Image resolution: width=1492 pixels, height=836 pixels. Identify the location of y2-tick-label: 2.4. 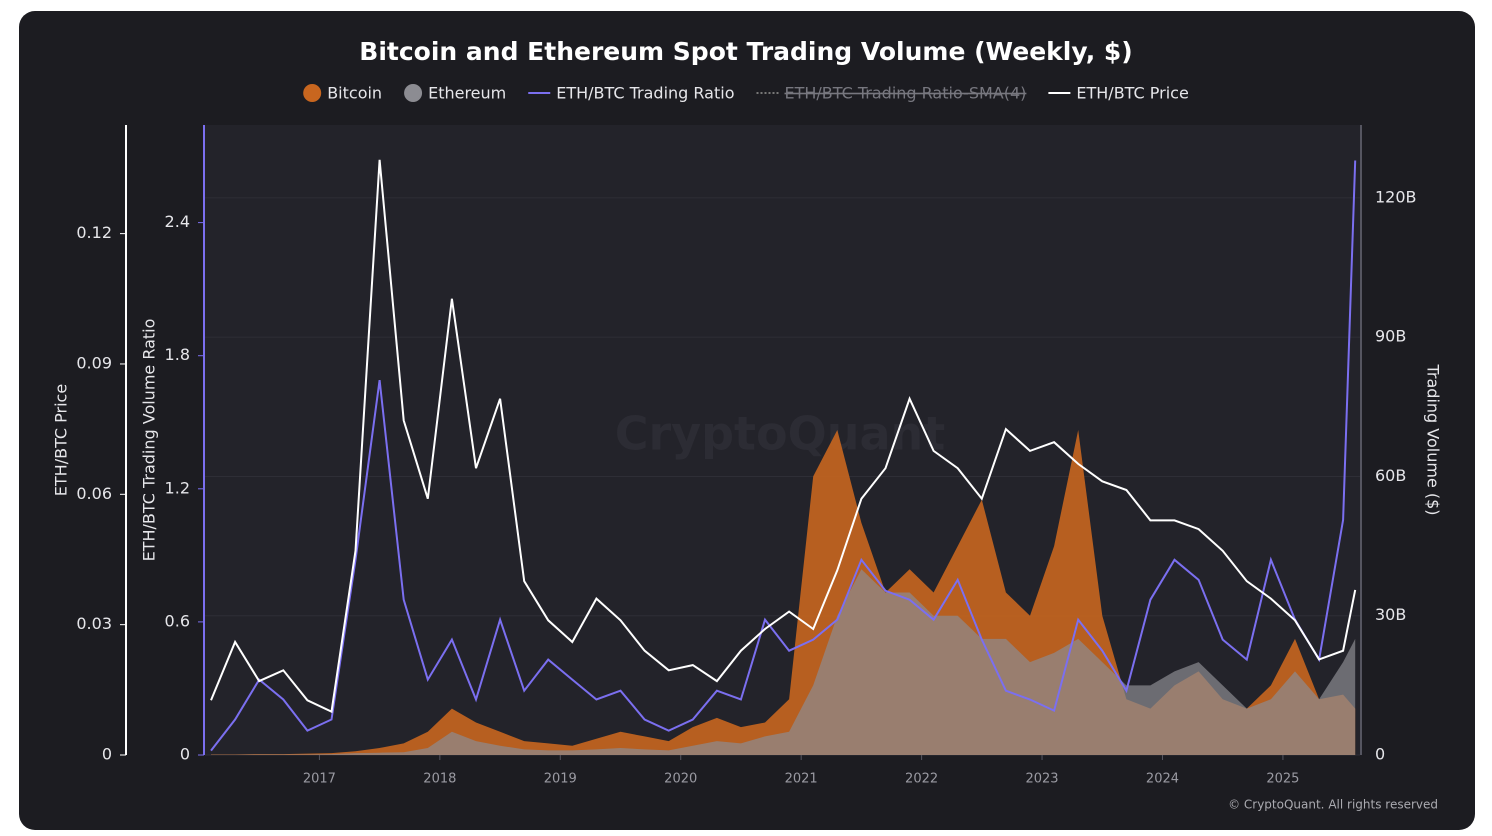
(177, 221).